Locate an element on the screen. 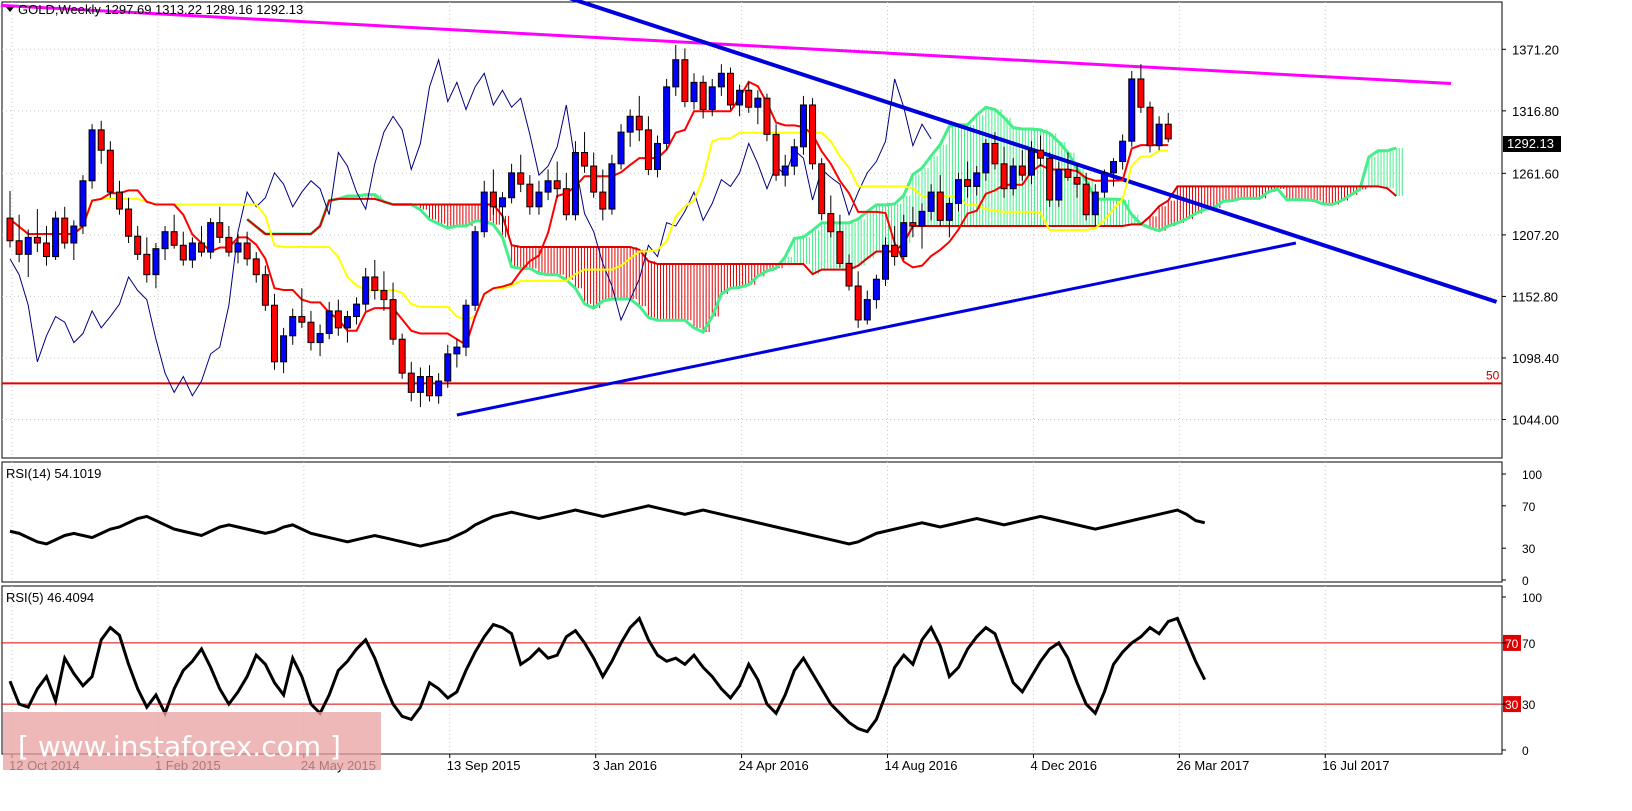 The image size is (1632, 811). price-tick-label: 1044.00 is located at coordinates (1535, 420).